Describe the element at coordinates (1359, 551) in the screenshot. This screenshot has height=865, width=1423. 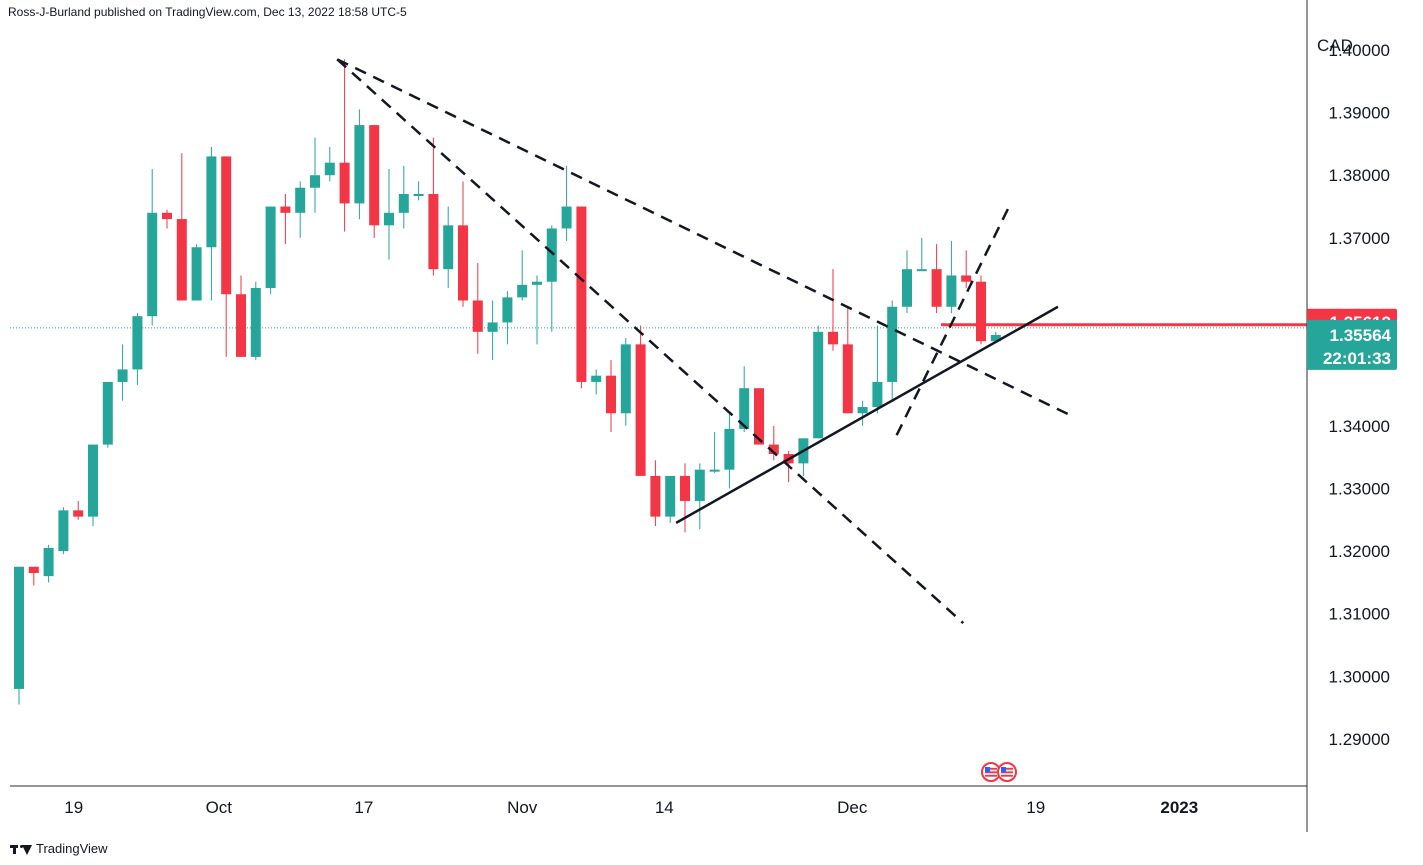
I see `y-tick-label: 1.32000` at that location.